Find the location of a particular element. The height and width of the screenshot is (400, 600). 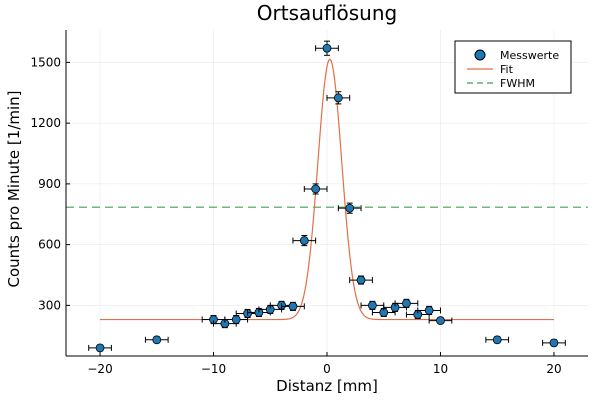

legend-label-messwerte: Messwerte is located at coordinates (529, 55).